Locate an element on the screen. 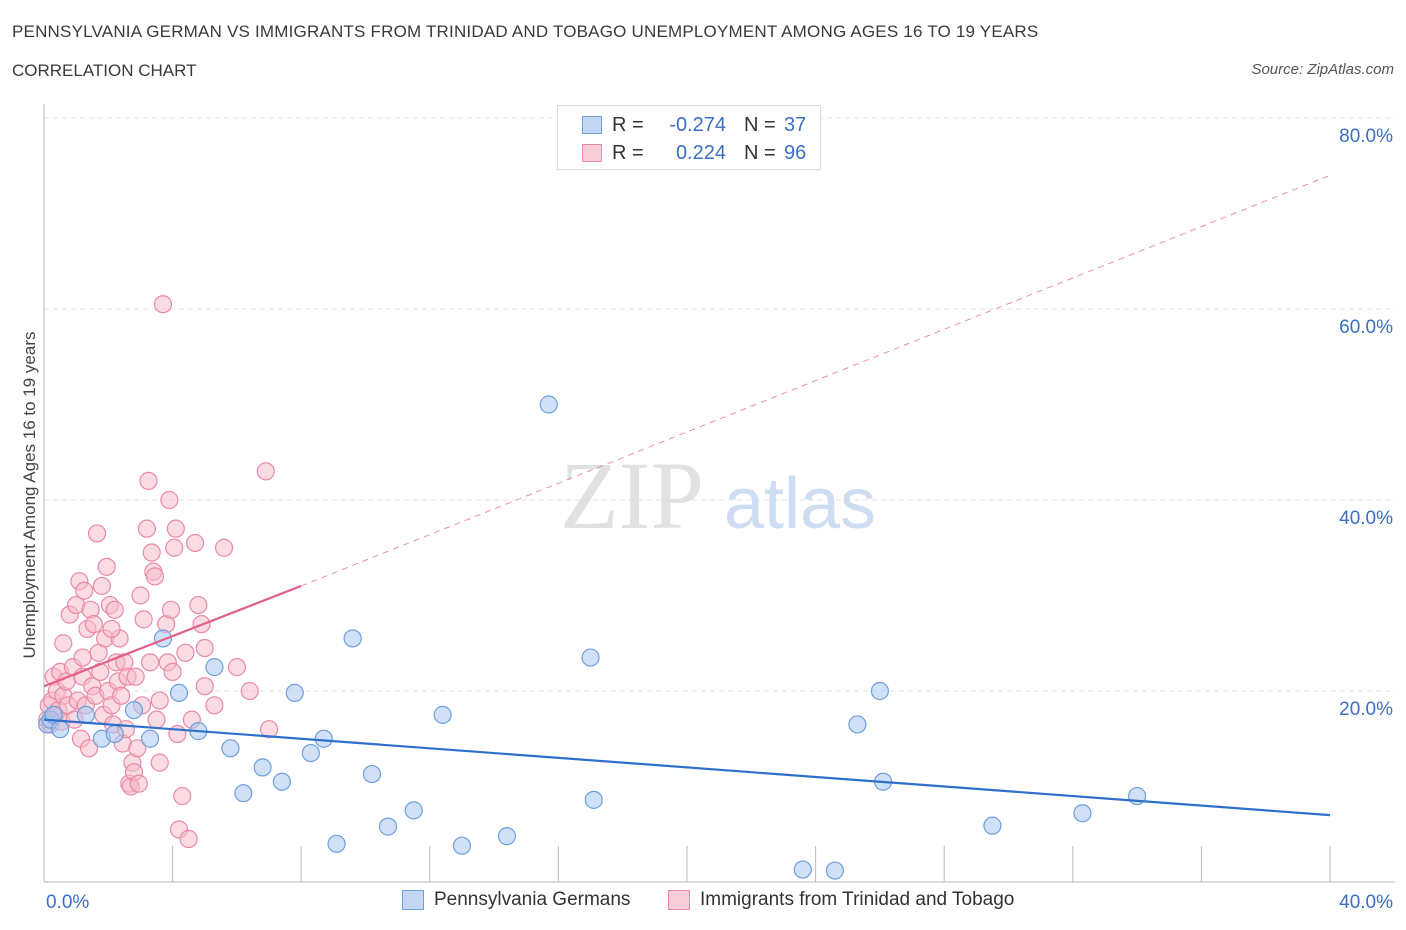 This screenshot has height=930, width=1406. y-tick-label: 40.0% is located at coordinates (1366, 518).